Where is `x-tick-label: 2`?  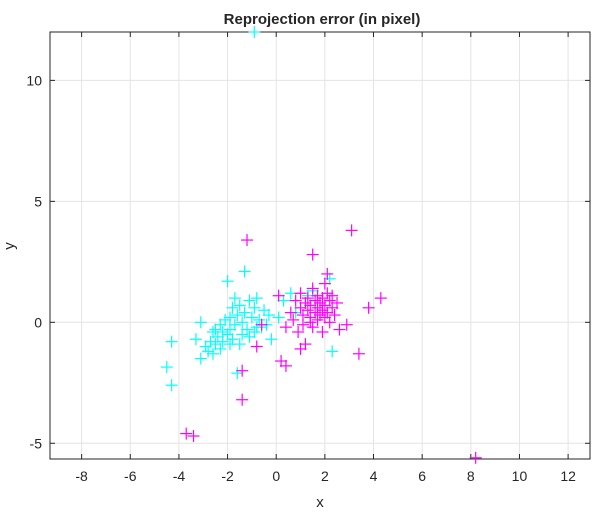
x-tick-label: 2 is located at coordinates (325, 476).